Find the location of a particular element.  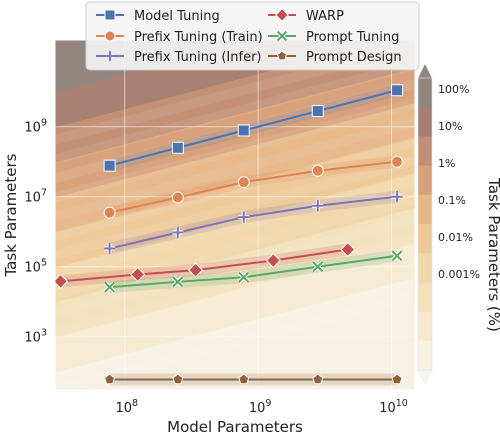

series-prefix-tuning-train- is located at coordinates (253, 187).